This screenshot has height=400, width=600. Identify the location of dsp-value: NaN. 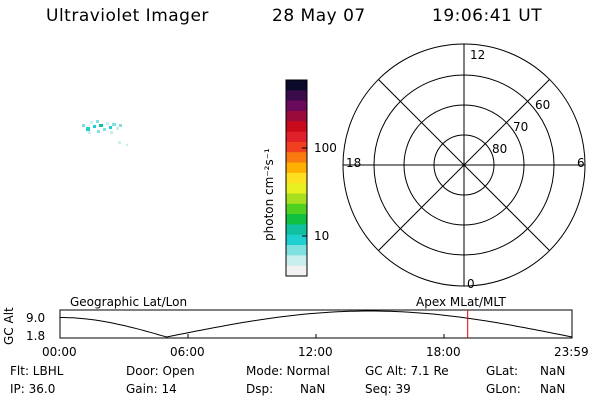
(313, 389).